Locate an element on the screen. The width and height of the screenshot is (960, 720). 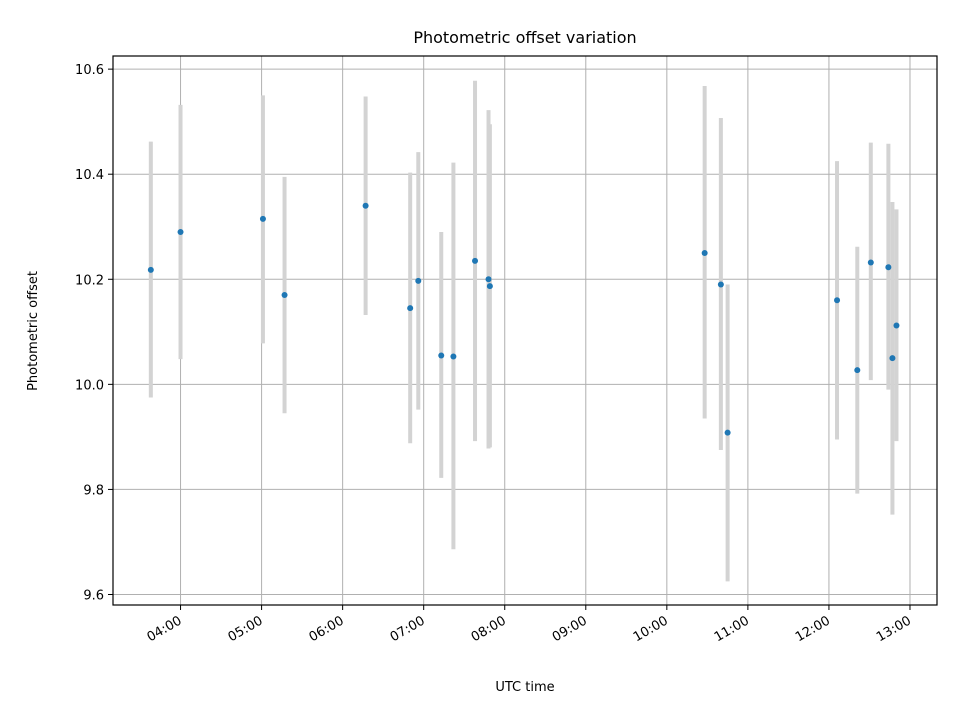
y-tick-label: 9.8 is located at coordinates (93, 490).